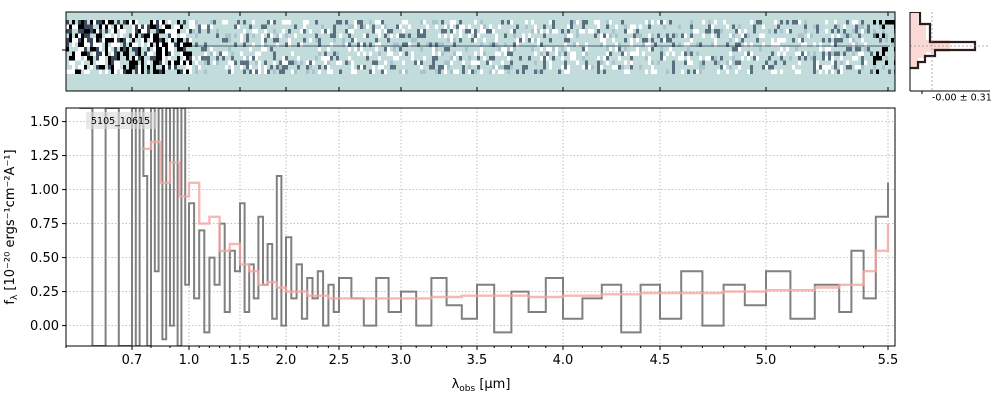  Describe the element at coordinates (766, 360) in the screenshot. I see `x-tick-label: 5.0` at that location.